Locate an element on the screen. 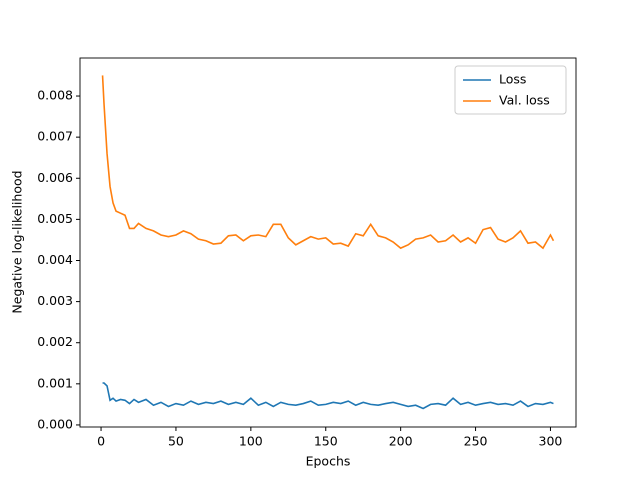 The width and height of the screenshot is (640, 480). y-tick-label: 0.007 is located at coordinates (55, 136).